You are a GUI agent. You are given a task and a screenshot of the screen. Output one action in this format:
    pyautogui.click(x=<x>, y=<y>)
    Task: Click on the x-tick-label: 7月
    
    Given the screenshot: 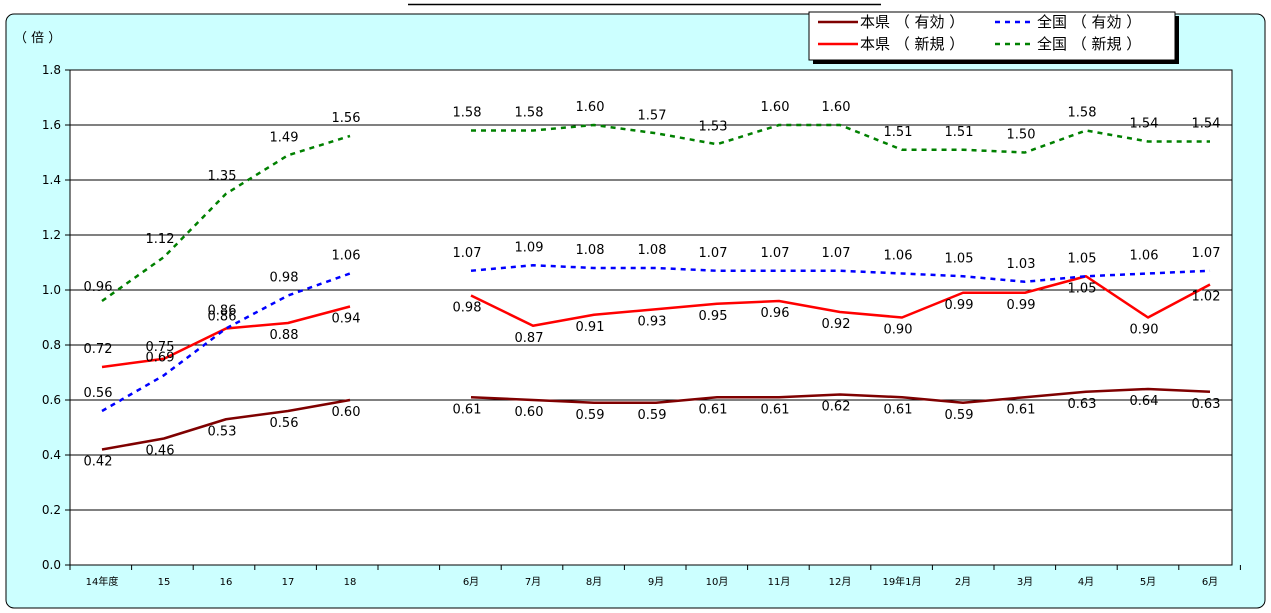 What is the action you would take?
    pyautogui.click(x=533, y=582)
    